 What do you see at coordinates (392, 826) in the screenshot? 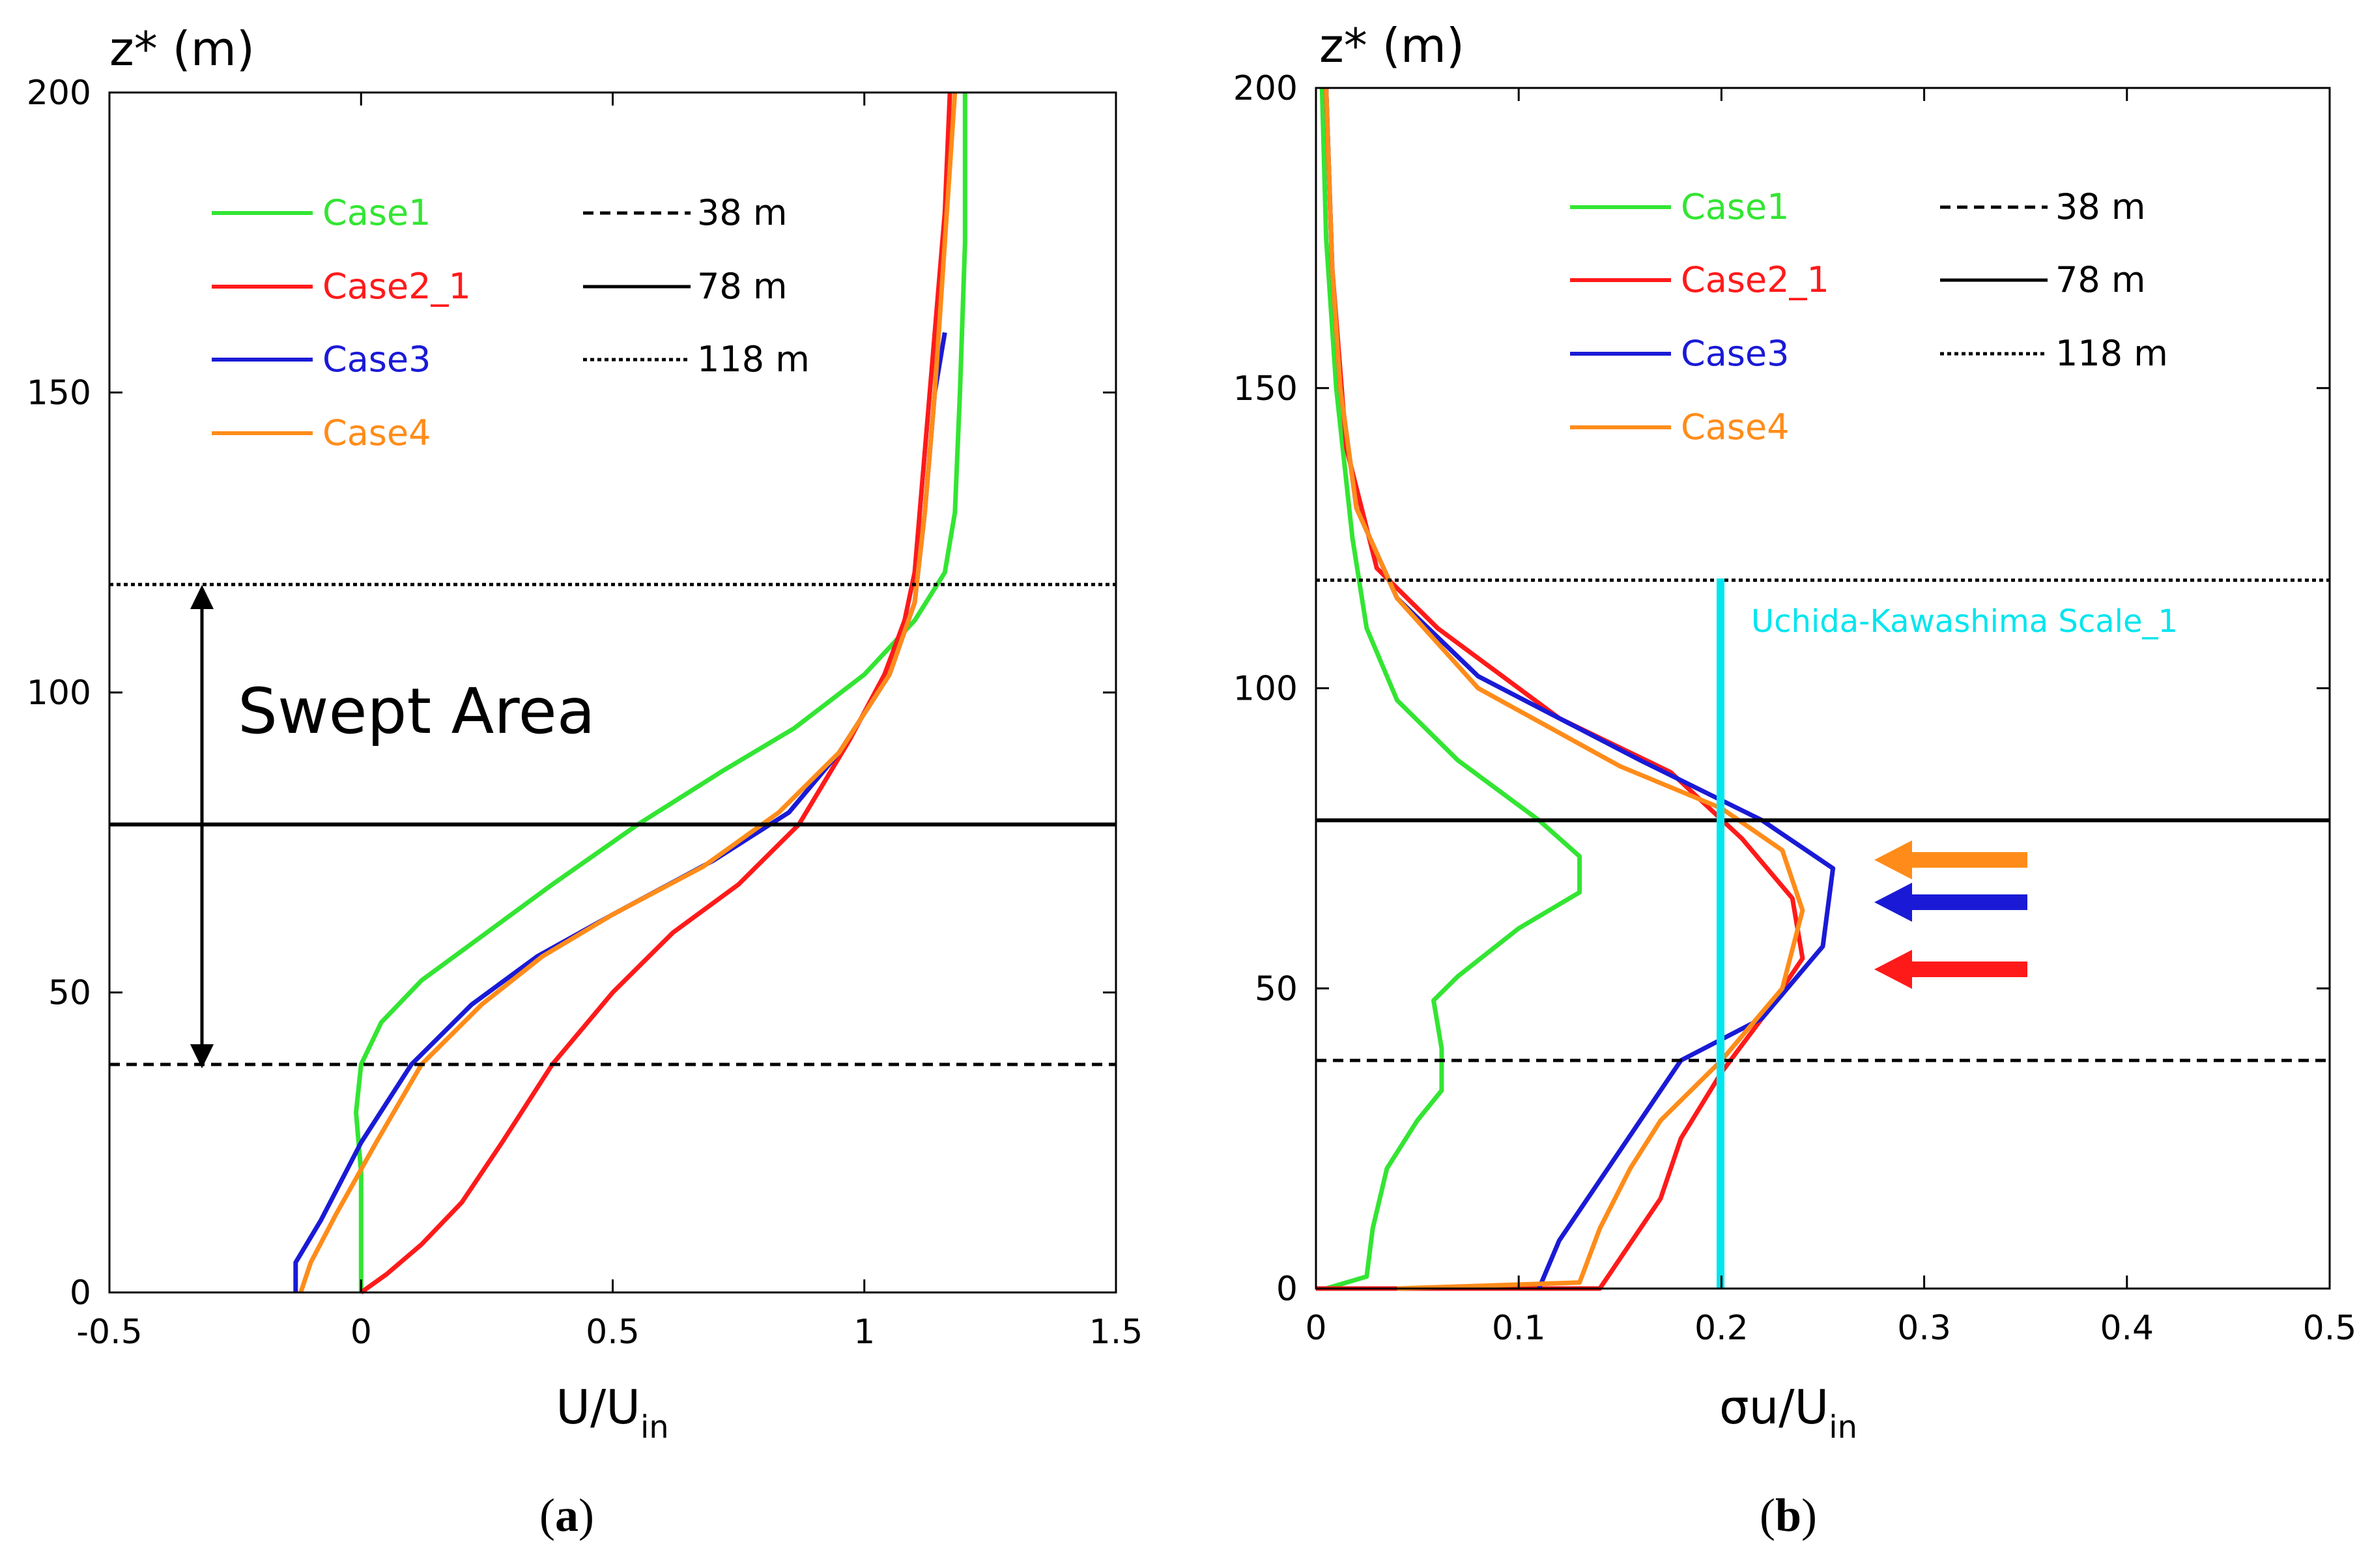
I see `swept-area-annotation: Swept Area` at bounding box center [392, 826].